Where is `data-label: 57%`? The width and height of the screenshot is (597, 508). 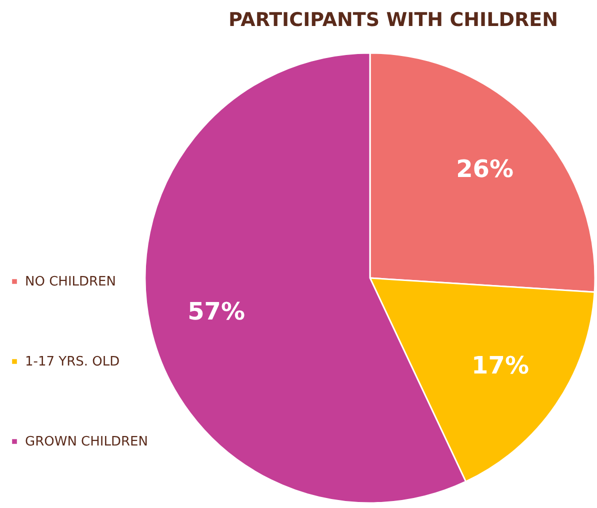 data-label: 57% is located at coordinates (217, 311).